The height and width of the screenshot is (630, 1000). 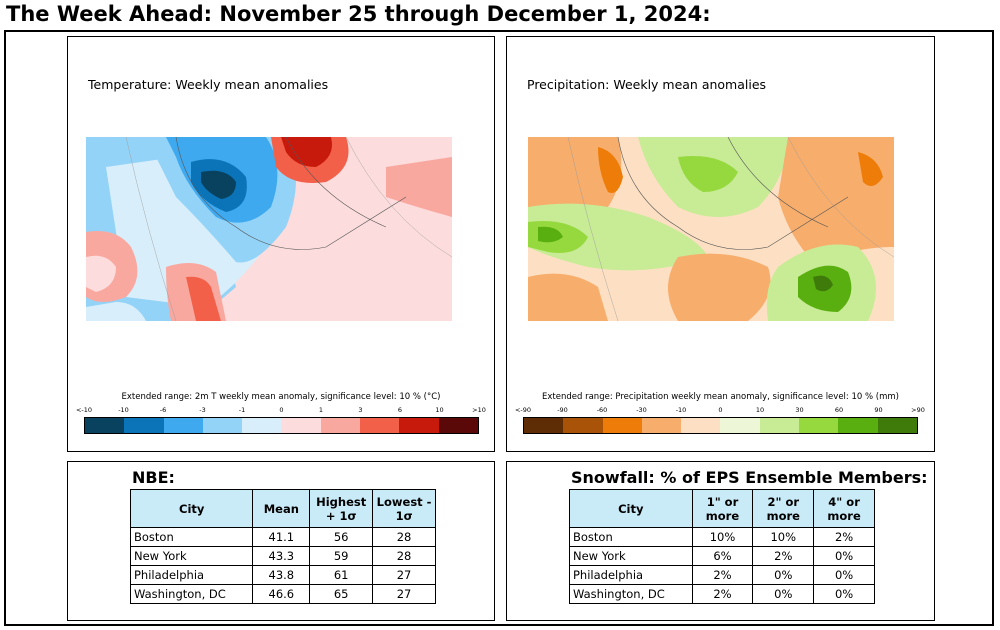 I want to click on temperature-tick: -1, so click(x=242, y=410).